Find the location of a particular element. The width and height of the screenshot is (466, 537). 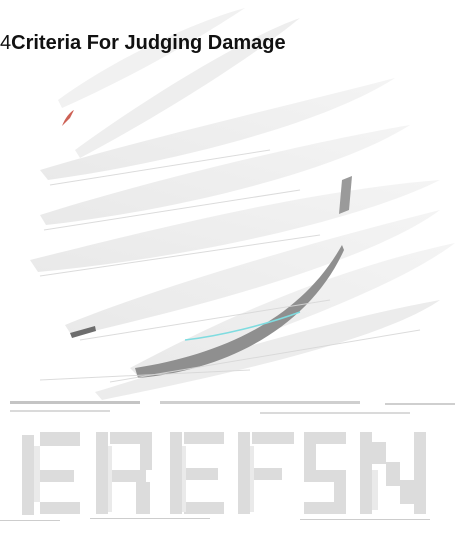

section-number: 4 is located at coordinates (6, 43).